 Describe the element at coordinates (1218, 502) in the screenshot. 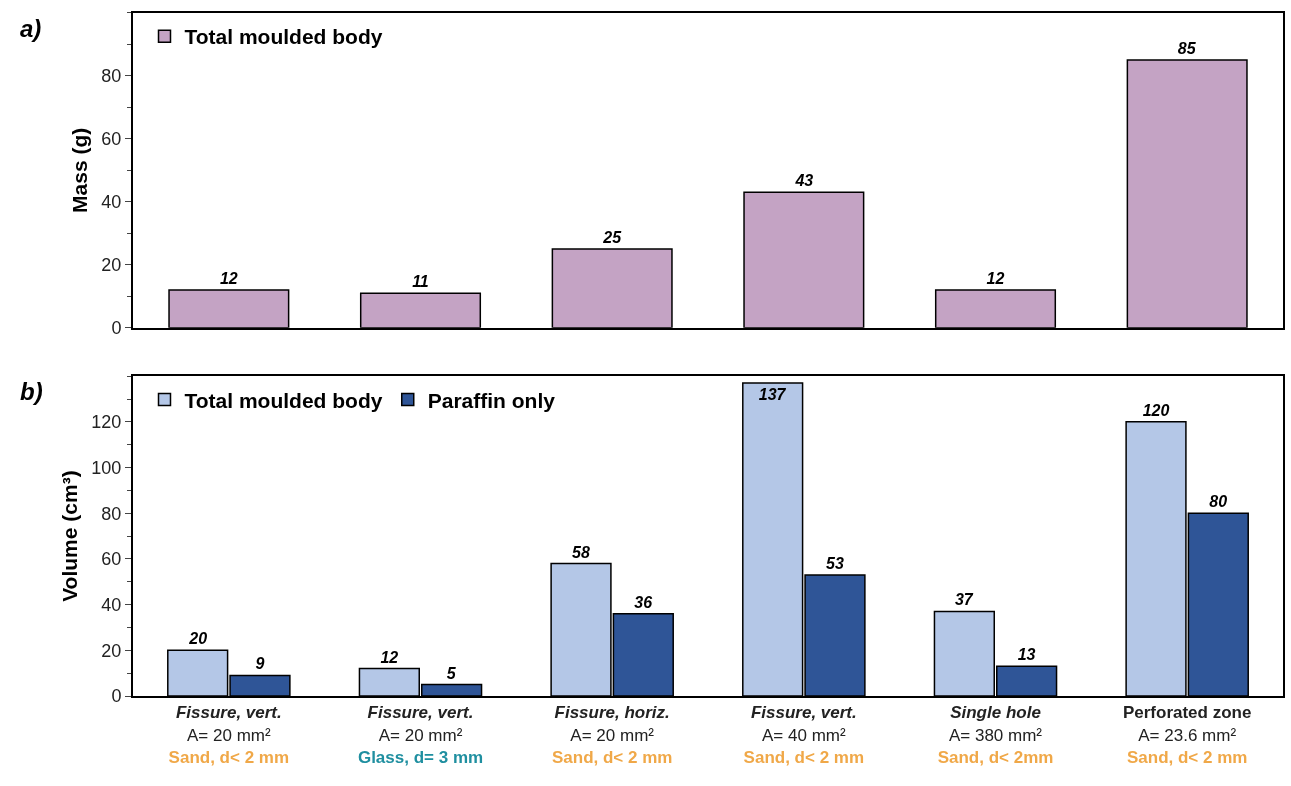

I see `data-label: 80` at that location.